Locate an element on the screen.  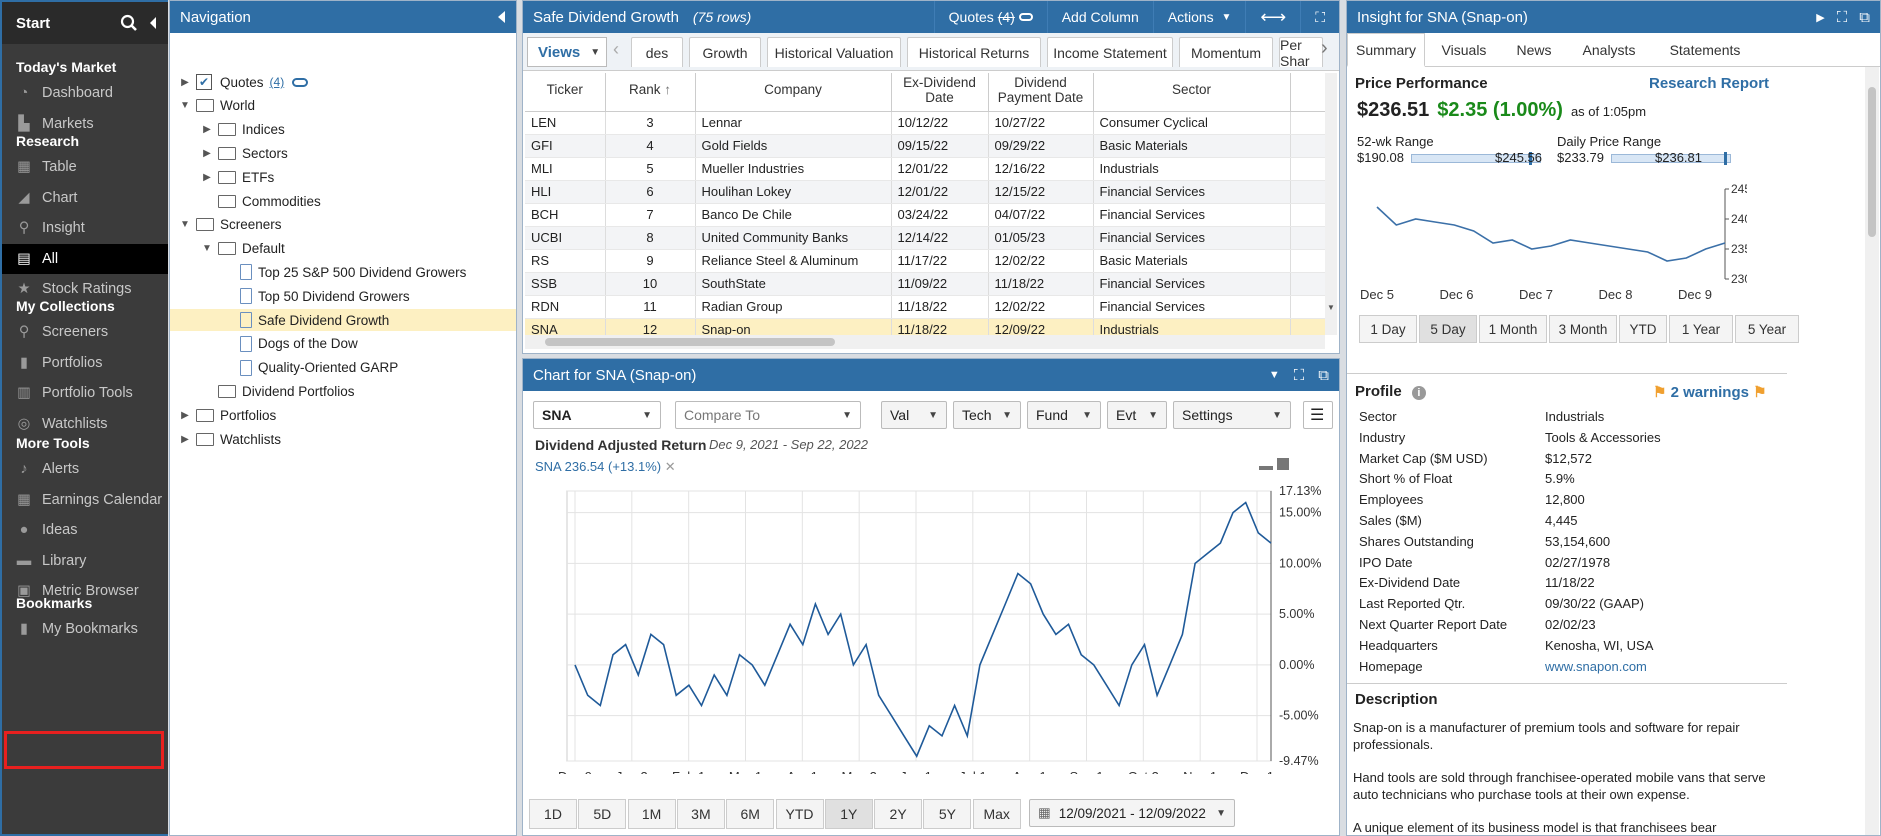
symbol-dropdown: SNA ▼ is located at coordinates (597, 415).